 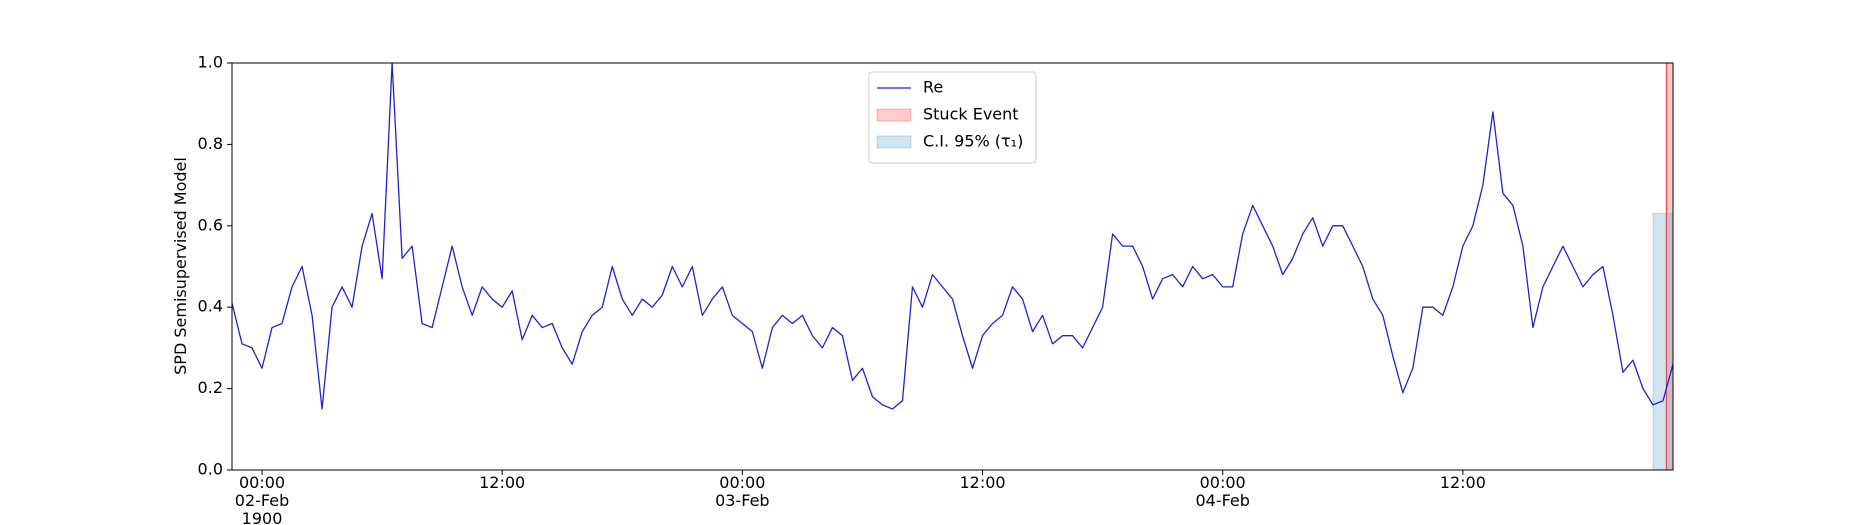 What do you see at coordinates (210, 306) in the screenshot?
I see `y-tick-label: 0.4` at bounding box center [210, 306].